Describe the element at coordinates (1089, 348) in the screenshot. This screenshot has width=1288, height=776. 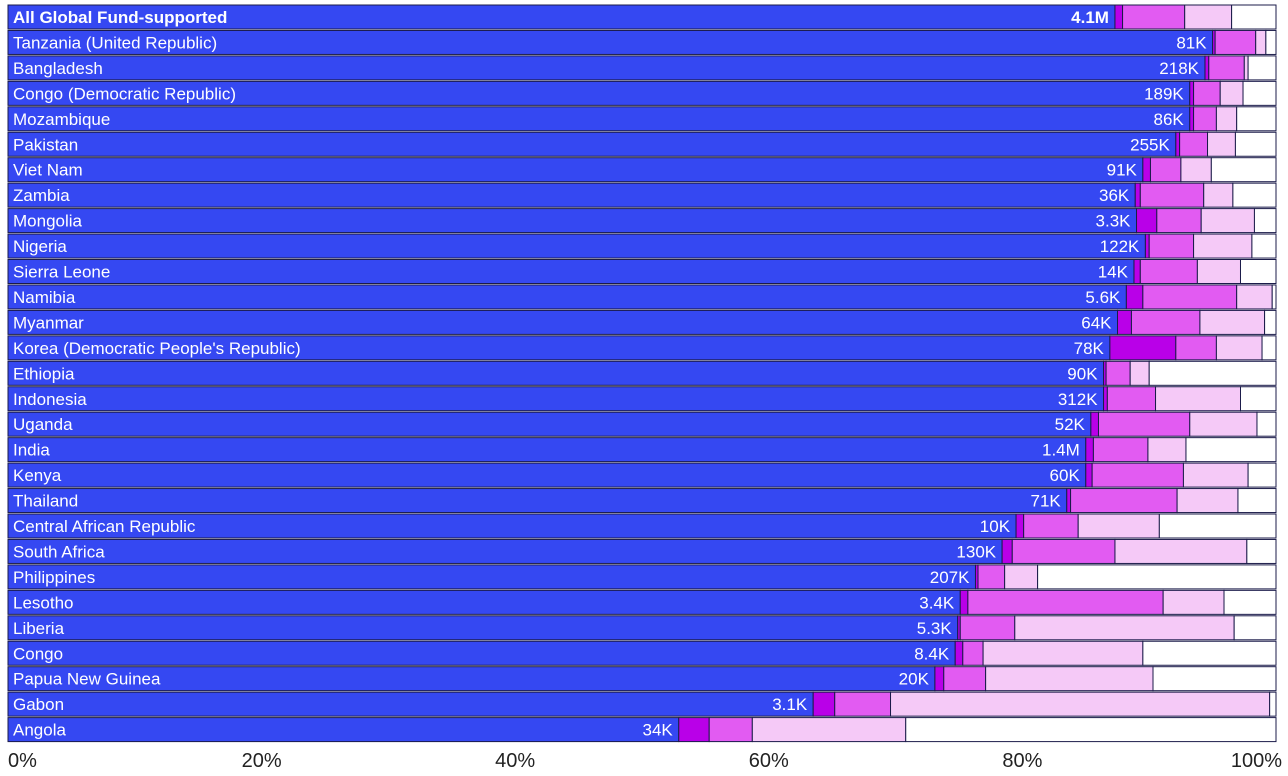
I see `bar-value-label: 78K` at that location.